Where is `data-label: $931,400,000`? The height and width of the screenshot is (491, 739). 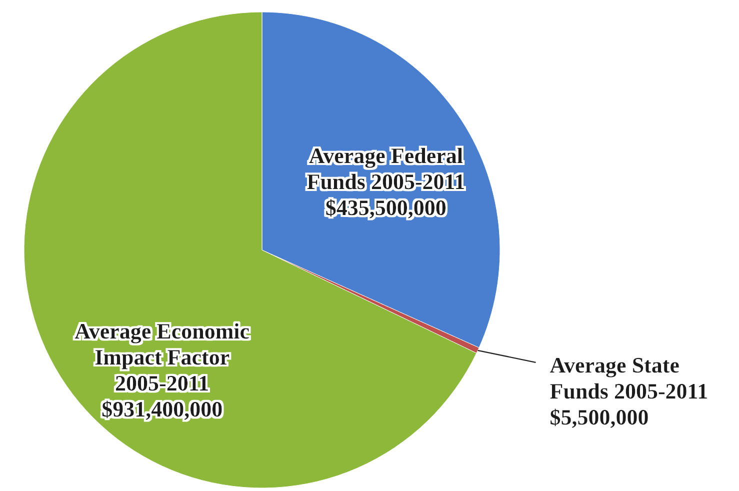 data-label: $931,400,000 is located at coordinates (162, 409).